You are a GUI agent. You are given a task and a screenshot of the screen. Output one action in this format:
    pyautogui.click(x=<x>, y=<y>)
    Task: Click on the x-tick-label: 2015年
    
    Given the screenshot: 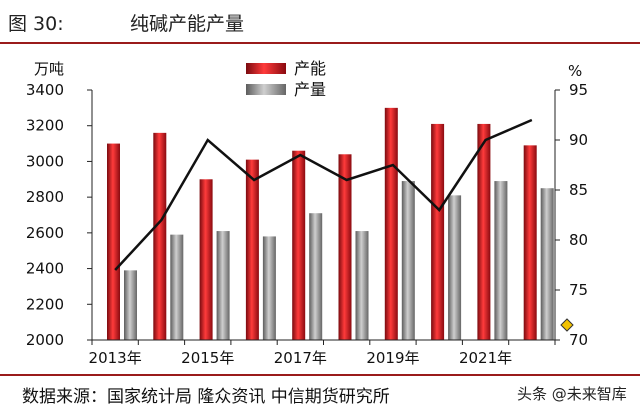 What is the action you would take?
    pyautogui.click(x=207, y=358)
    